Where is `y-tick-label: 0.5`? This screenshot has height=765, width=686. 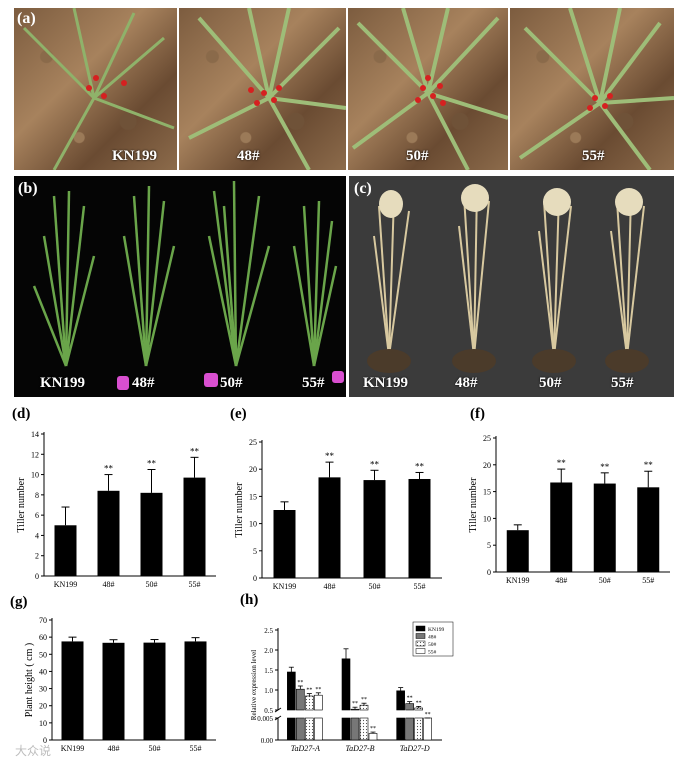
y-tick-label: 0.5 is located at coordinates (268, 711).